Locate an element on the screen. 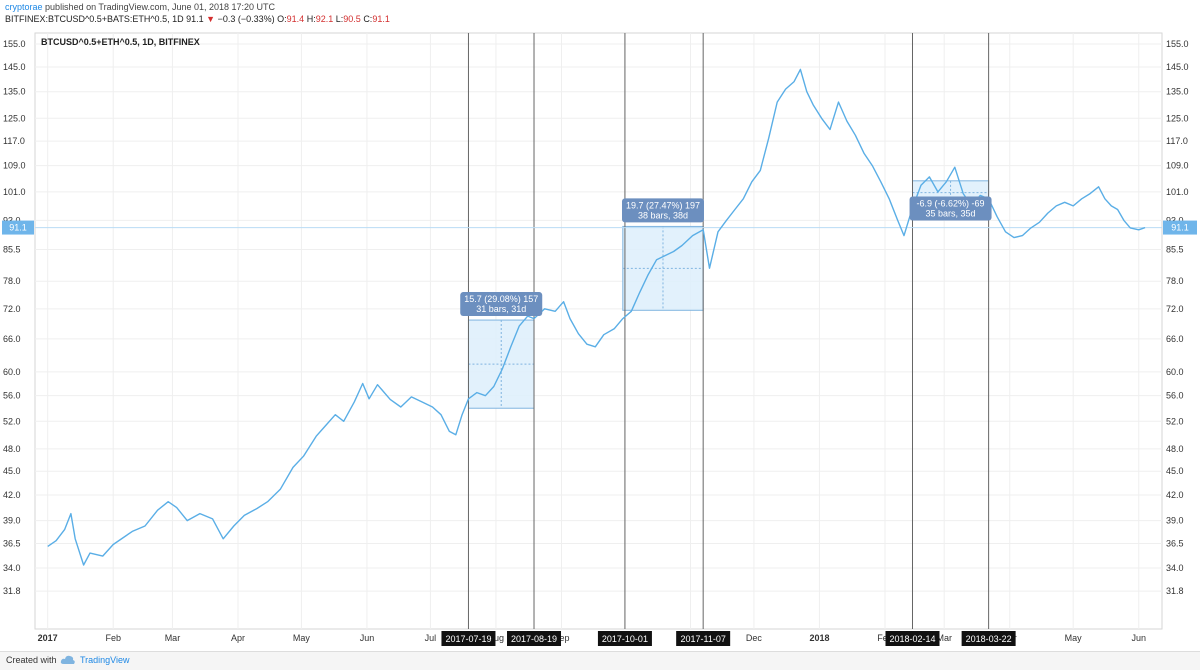  price-tag-left-bg is located at coordinates (18, 227).